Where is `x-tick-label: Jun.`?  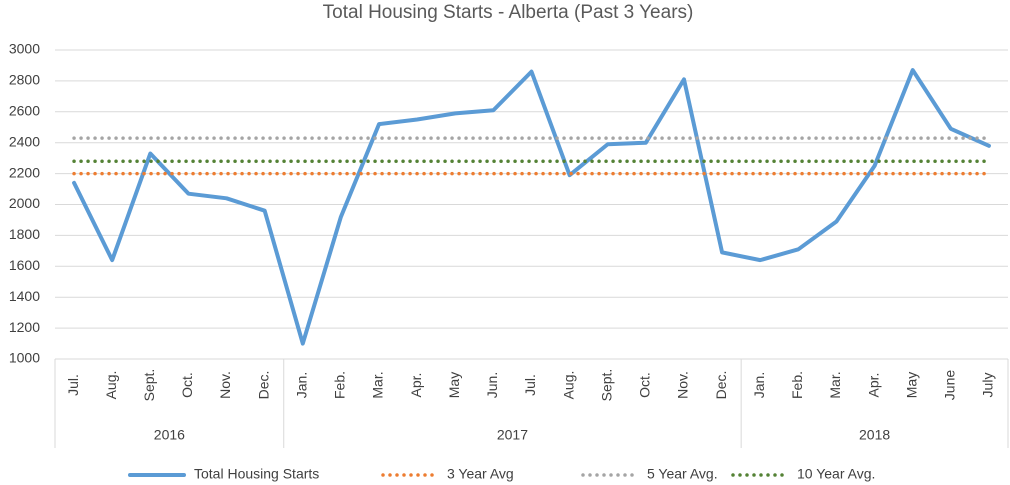
x-tick-label: Jun. is located at coordinates (492, 385).